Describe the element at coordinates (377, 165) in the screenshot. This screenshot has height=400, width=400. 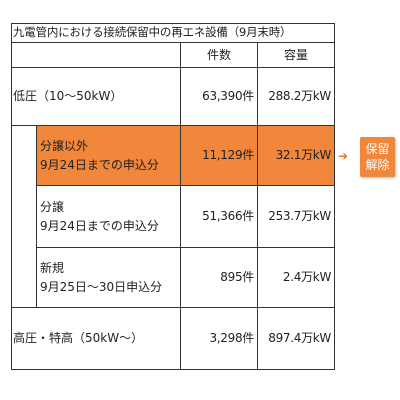
I see `release-callout-line2: 解除` at that location.